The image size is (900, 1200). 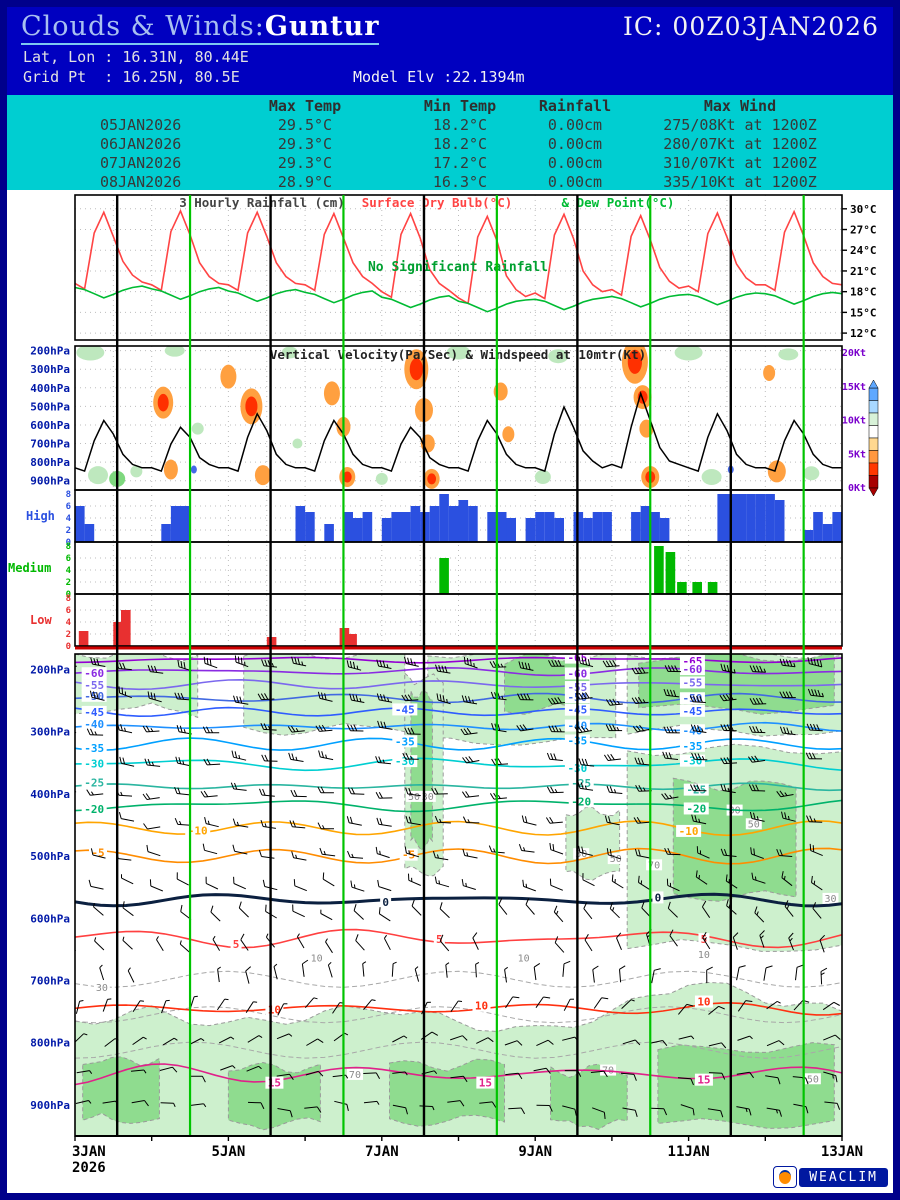 I want to click on windspeed-axis-label: 15Kt, so click(x=854, y=387).